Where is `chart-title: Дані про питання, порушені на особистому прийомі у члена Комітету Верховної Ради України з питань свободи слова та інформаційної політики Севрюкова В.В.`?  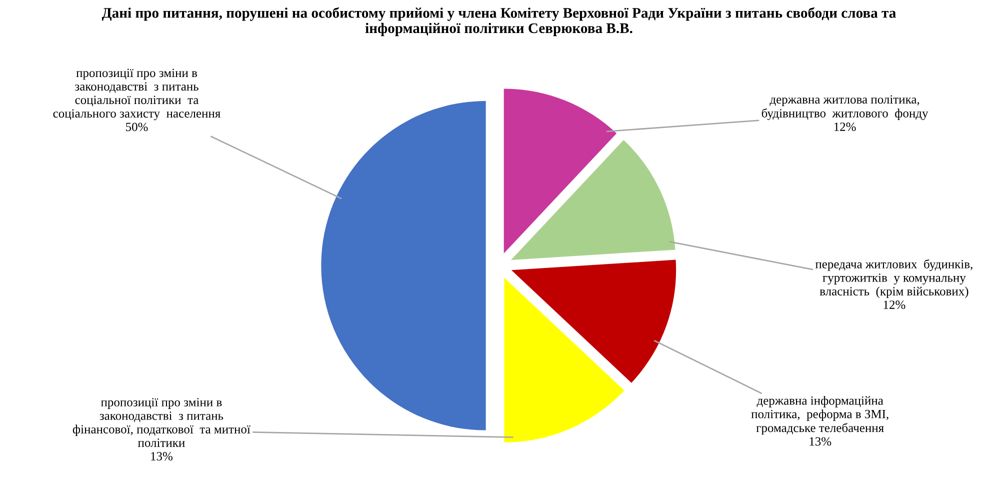
chart-title: Дані про питання, порушені на особистому прийомі у члена Комітету Верховної Ради України з питань свободи слова та інформаційної політики Севрюкова В.В. is located at coordinates (499, 21).